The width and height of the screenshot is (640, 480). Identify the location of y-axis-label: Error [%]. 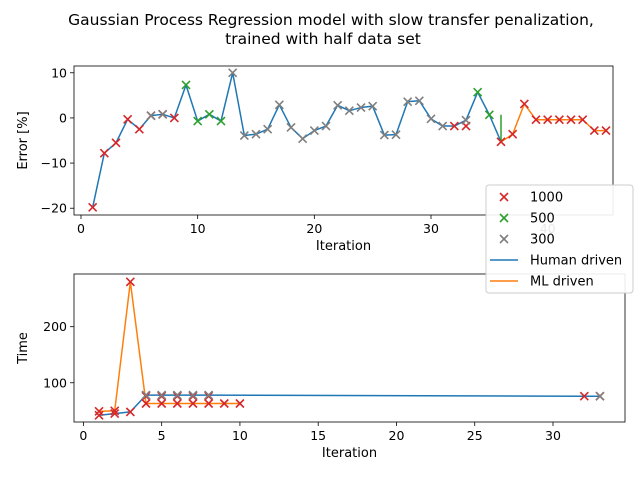
(23, 140).